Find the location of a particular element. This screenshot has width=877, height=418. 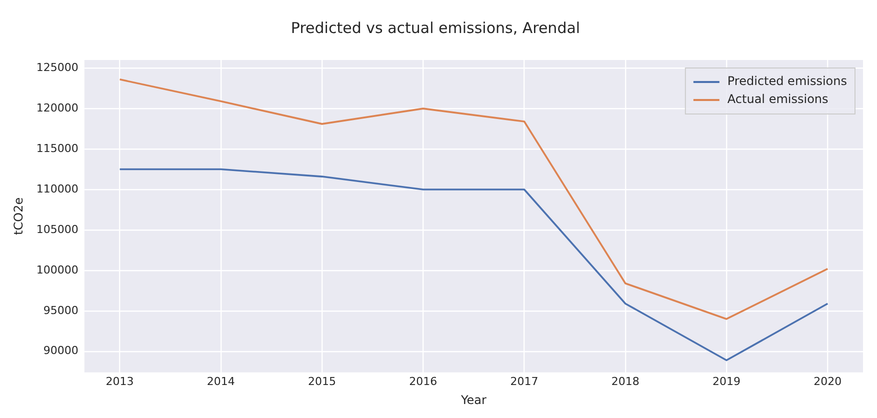

x-tick-label: 2017 is located at coordinates (524, 381).